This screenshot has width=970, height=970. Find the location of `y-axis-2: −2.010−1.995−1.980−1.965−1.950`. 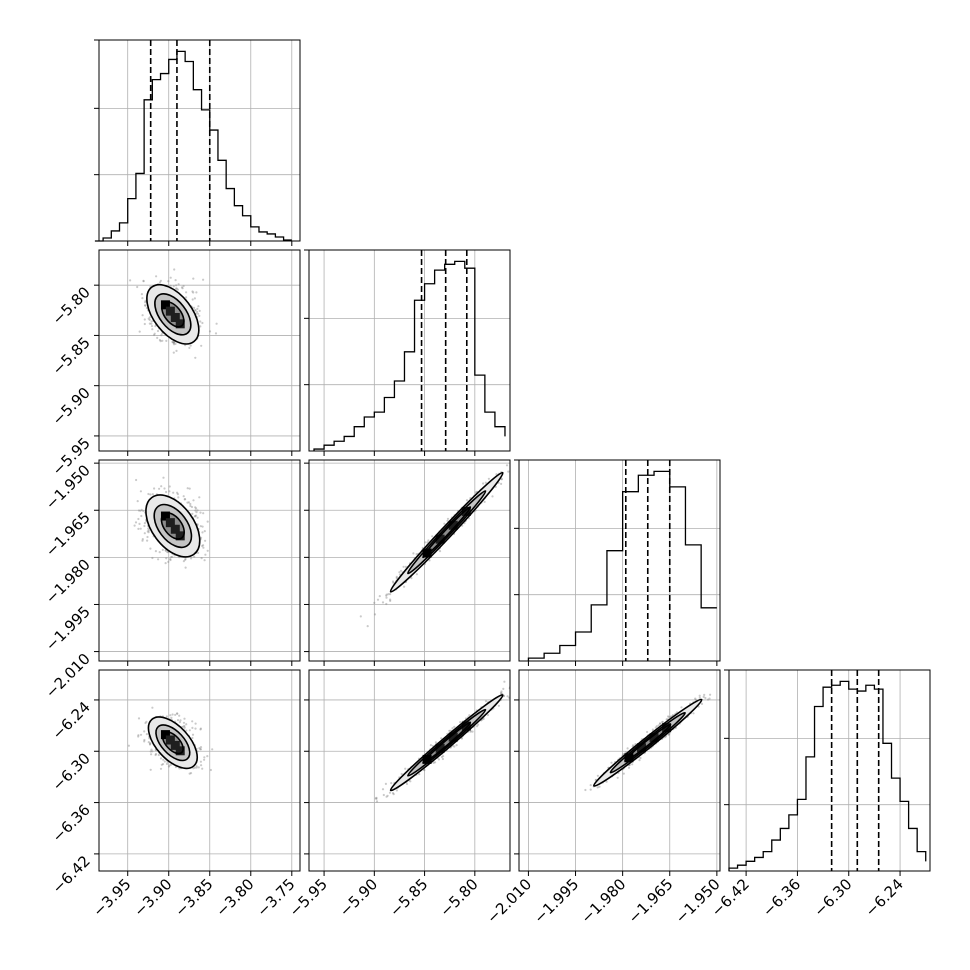

y-axis-2: −2.010−1.995−1.980−1.965−1.950 is located at coordinates (70, 581).